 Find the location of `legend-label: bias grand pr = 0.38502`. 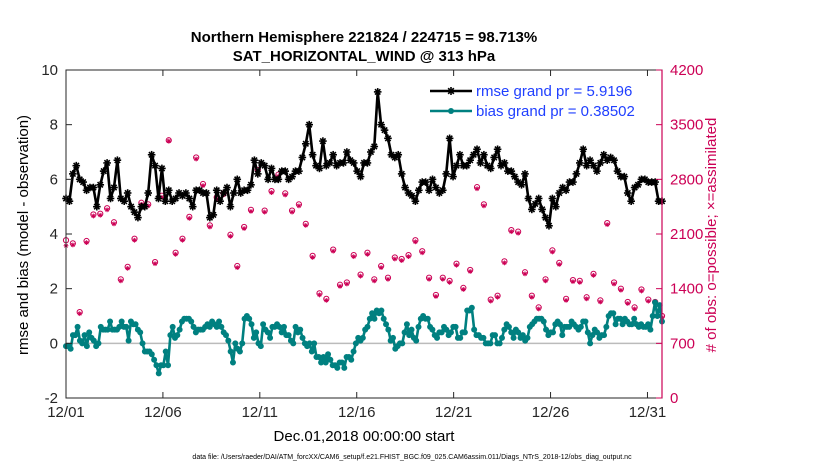

legend-label: bias grand pr = 0.38502 is located at coordinates (555, 111).